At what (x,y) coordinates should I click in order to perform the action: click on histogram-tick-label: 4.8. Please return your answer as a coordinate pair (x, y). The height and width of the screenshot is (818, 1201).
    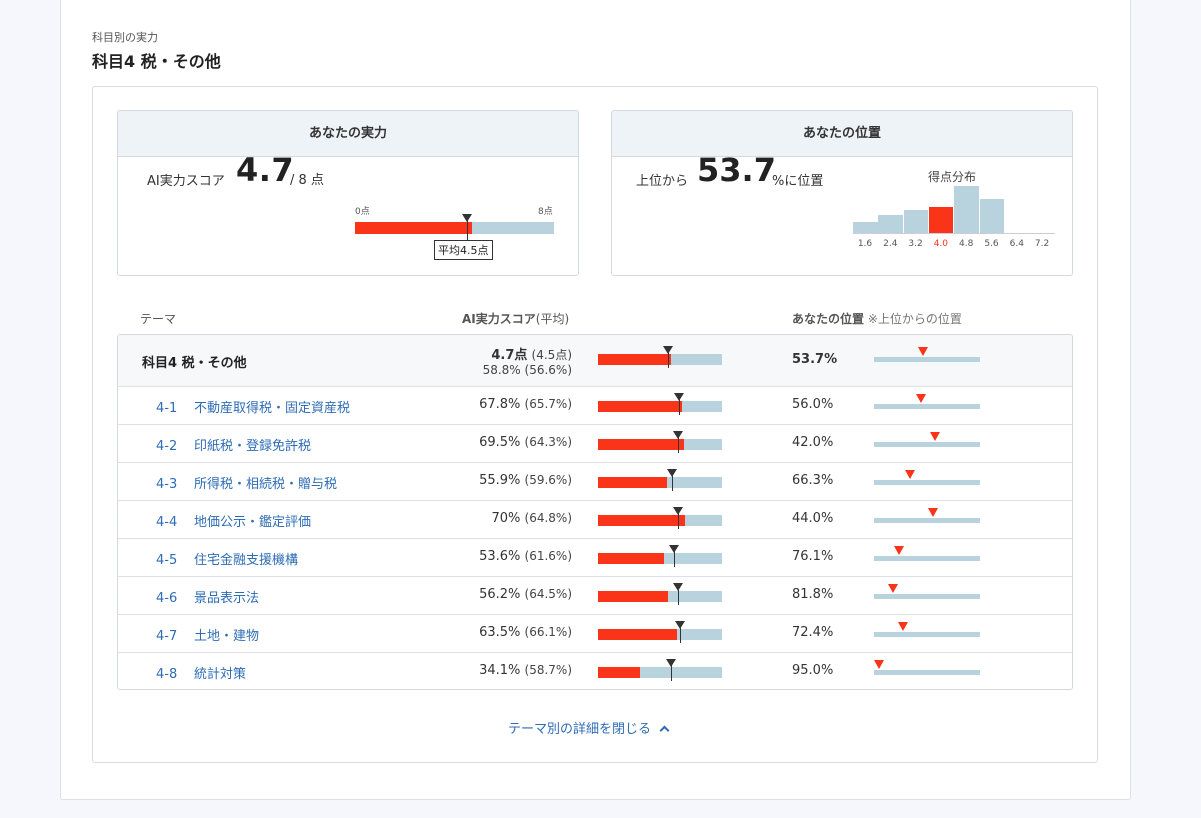
    Looking at the image, I should click on (966, 244).